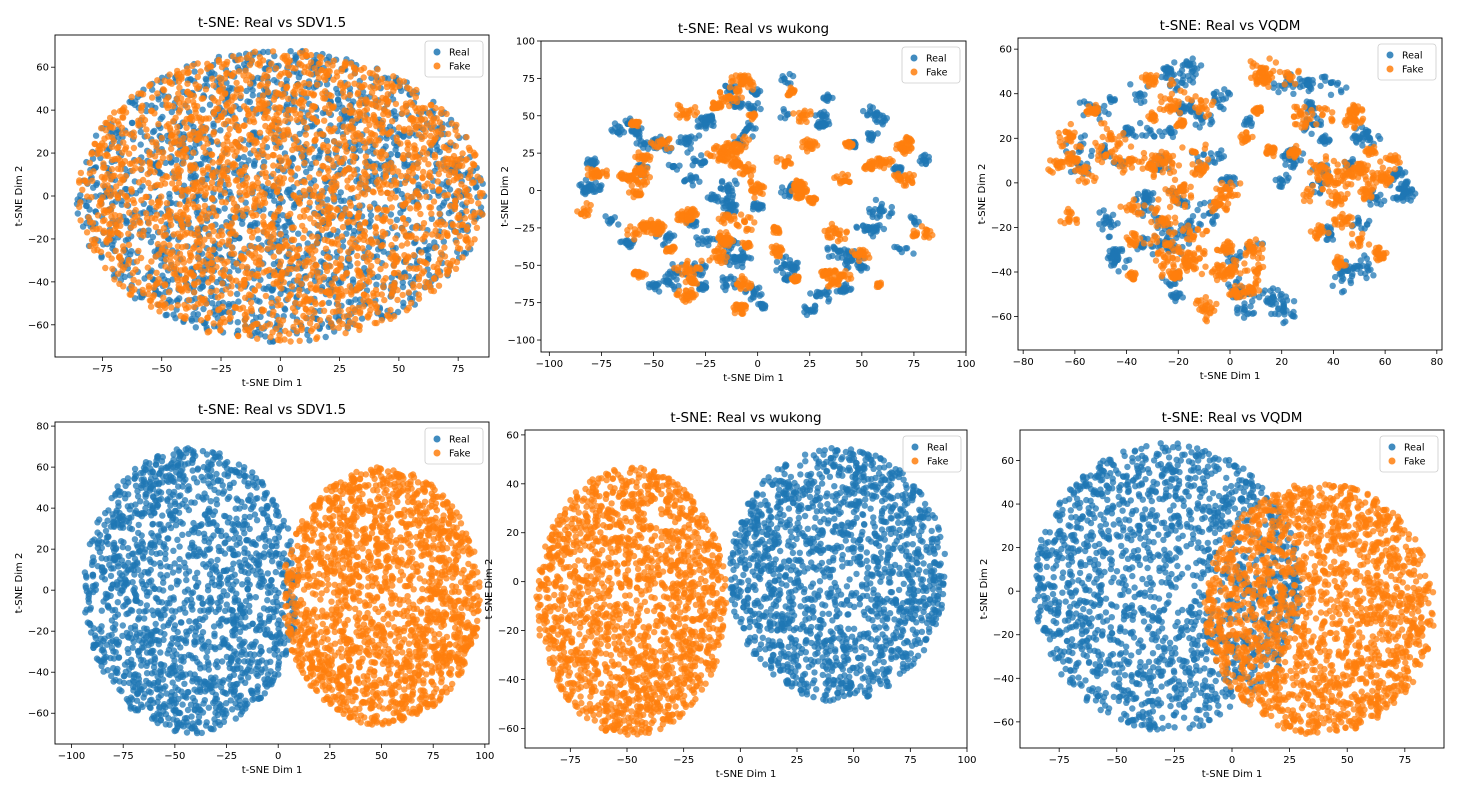 The width and height of the screenshot is (1459, 792). Describe the element at coordinates (42, 154) in the screenshot. I see `y-tick-label: 20` at that location.